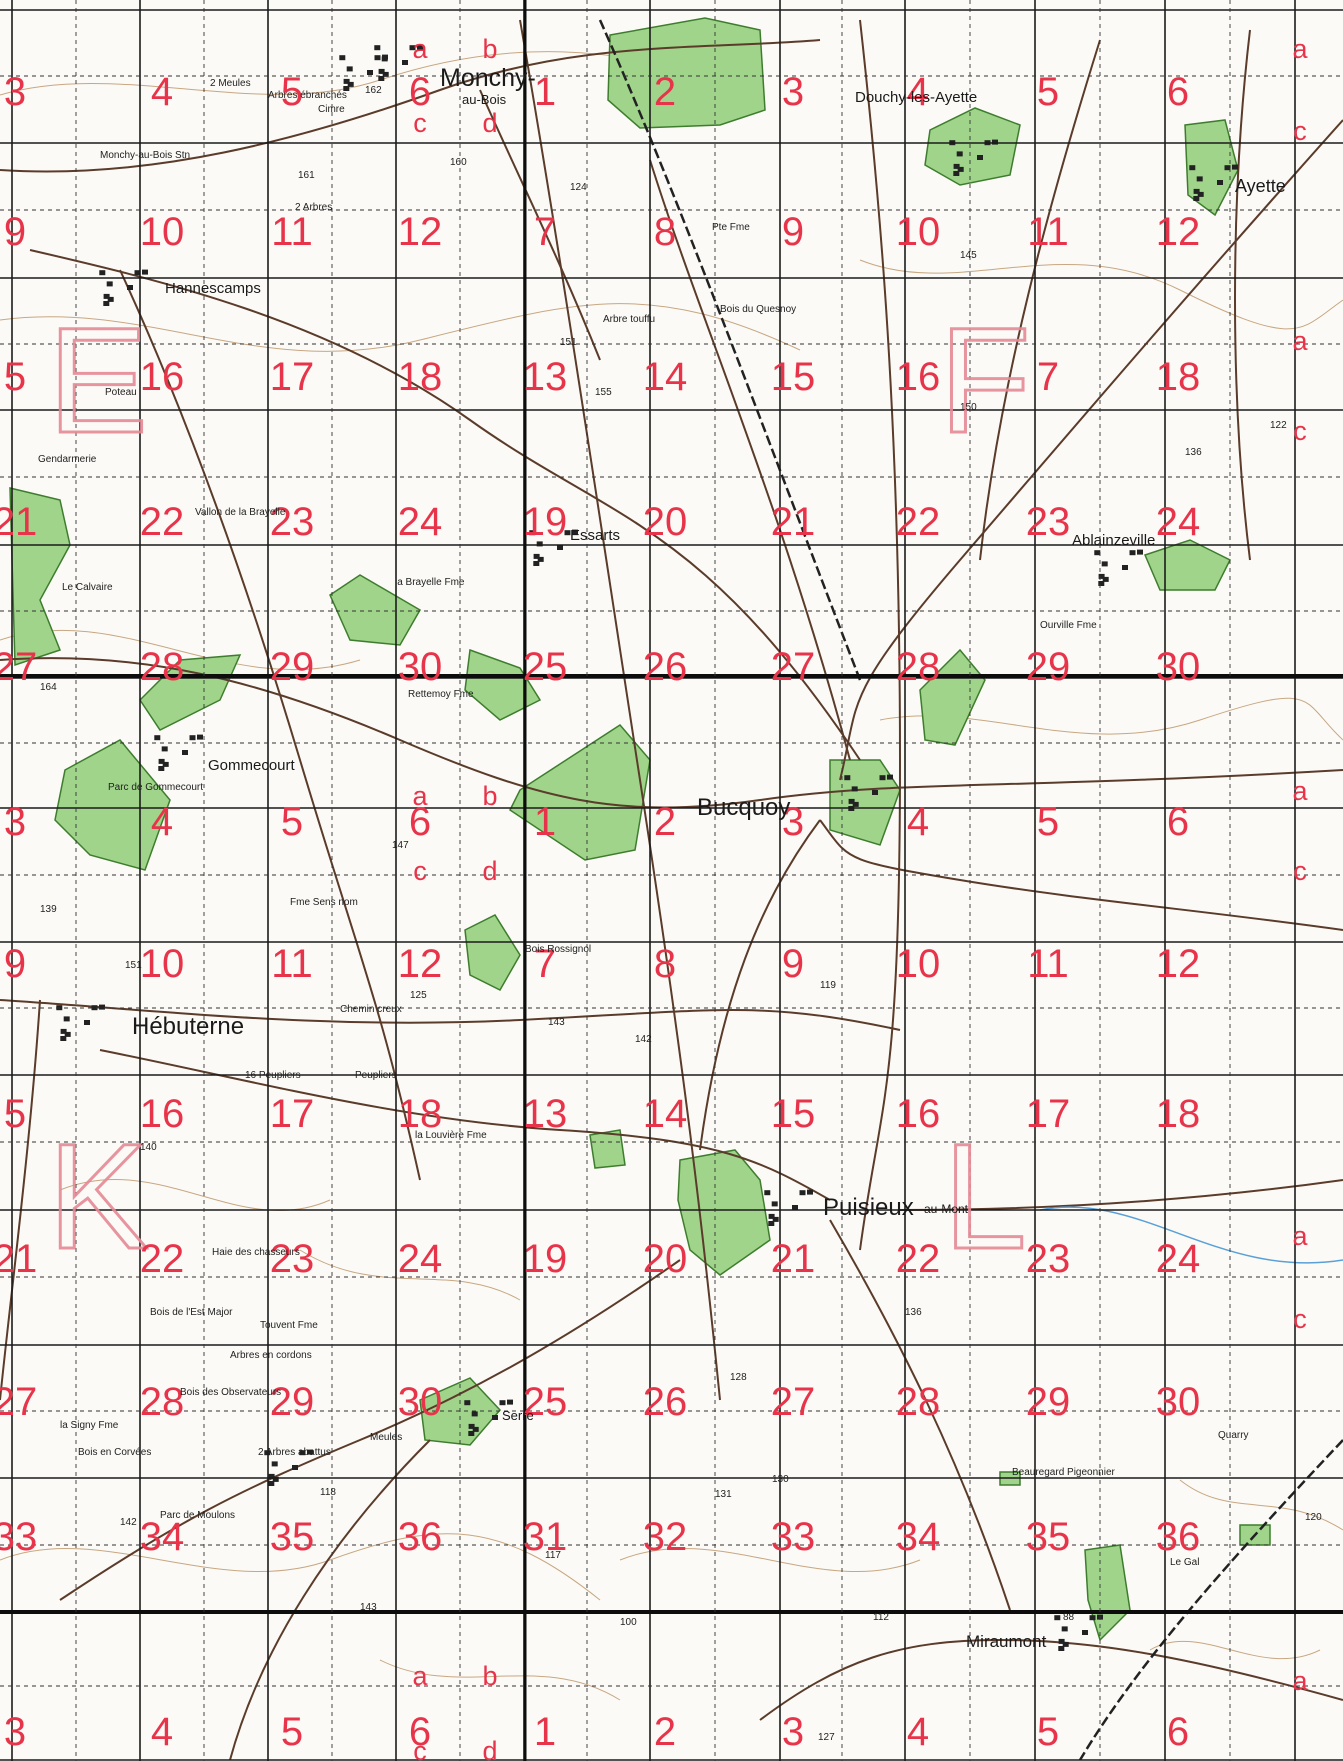  I want to click on spot-height: 155, so click(603, 392).